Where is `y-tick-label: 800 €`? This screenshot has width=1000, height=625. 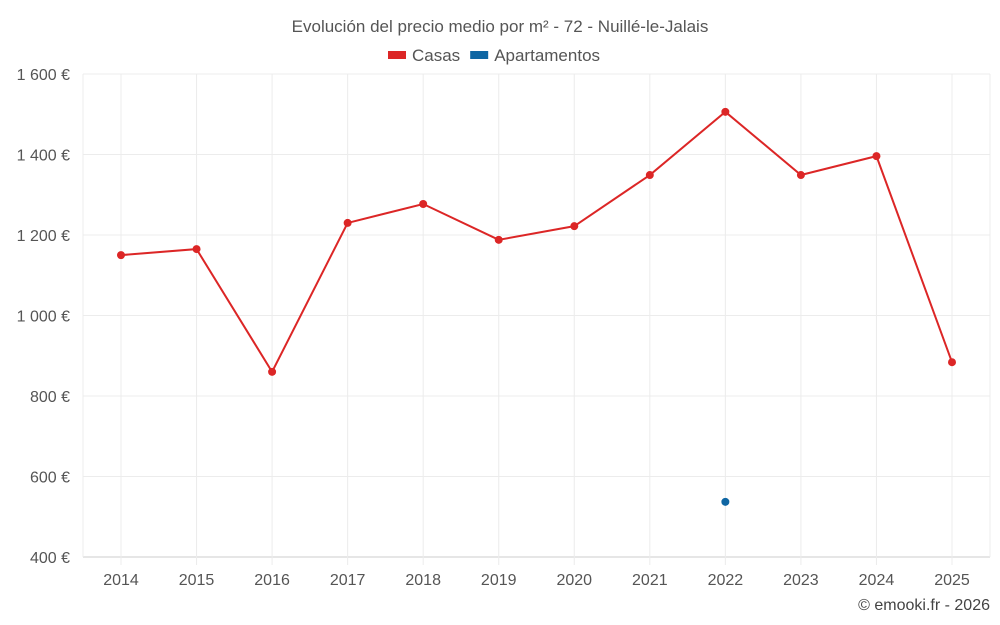 y-tick-label: 800 € is located at coordinates (50, 397).